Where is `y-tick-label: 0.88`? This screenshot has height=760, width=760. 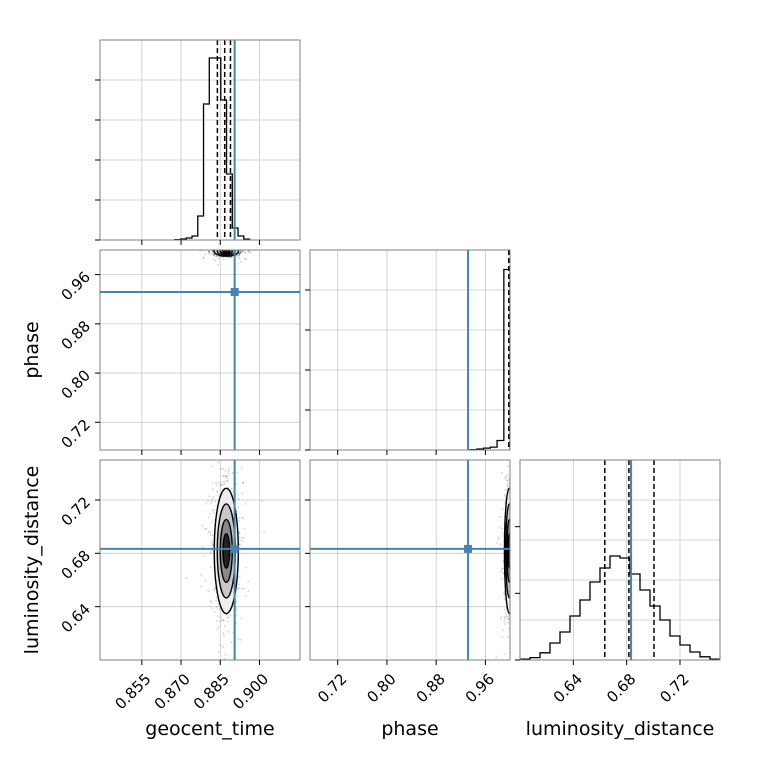
y-tick-label: 0.88 is located at coordinates (76, 335).